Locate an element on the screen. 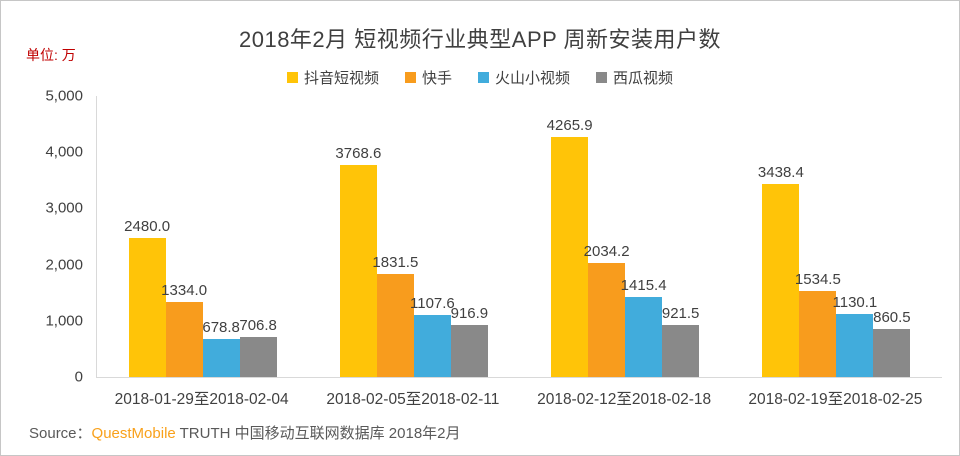 The height and width of the screenshot is (456, 960). bar-value-label: 1334.0 is located at coordinates (184, 291).